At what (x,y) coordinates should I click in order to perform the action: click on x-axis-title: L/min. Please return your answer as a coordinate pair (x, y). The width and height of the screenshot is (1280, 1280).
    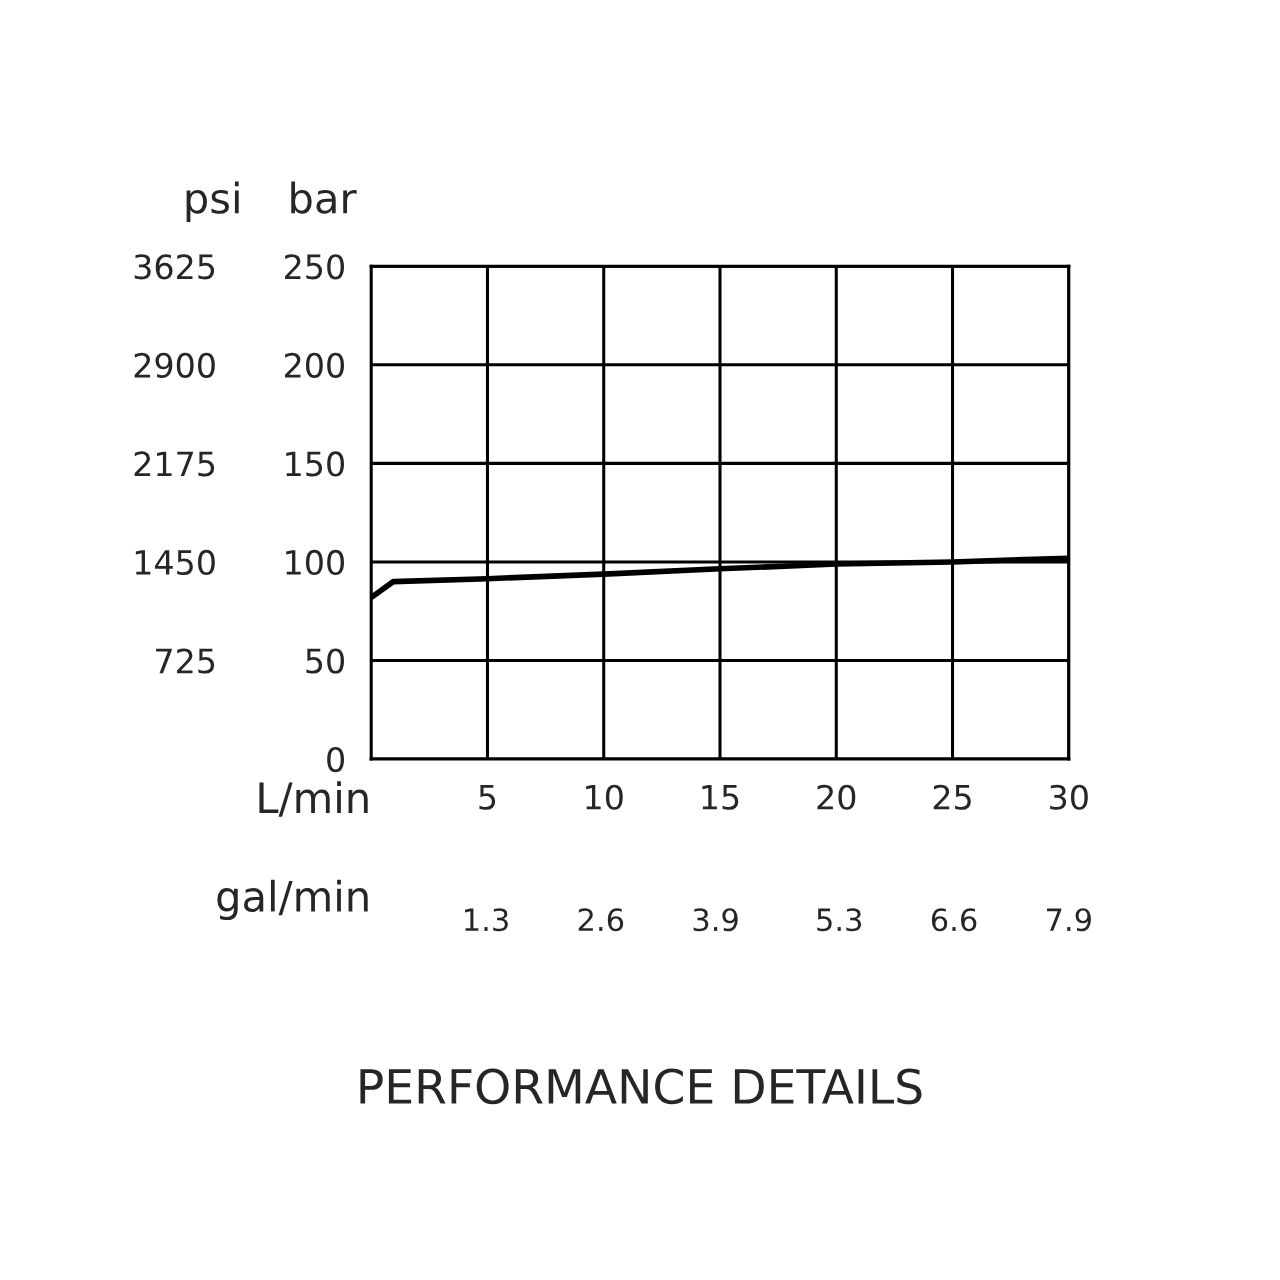
    Looking at the image, I should click on (313, 799).